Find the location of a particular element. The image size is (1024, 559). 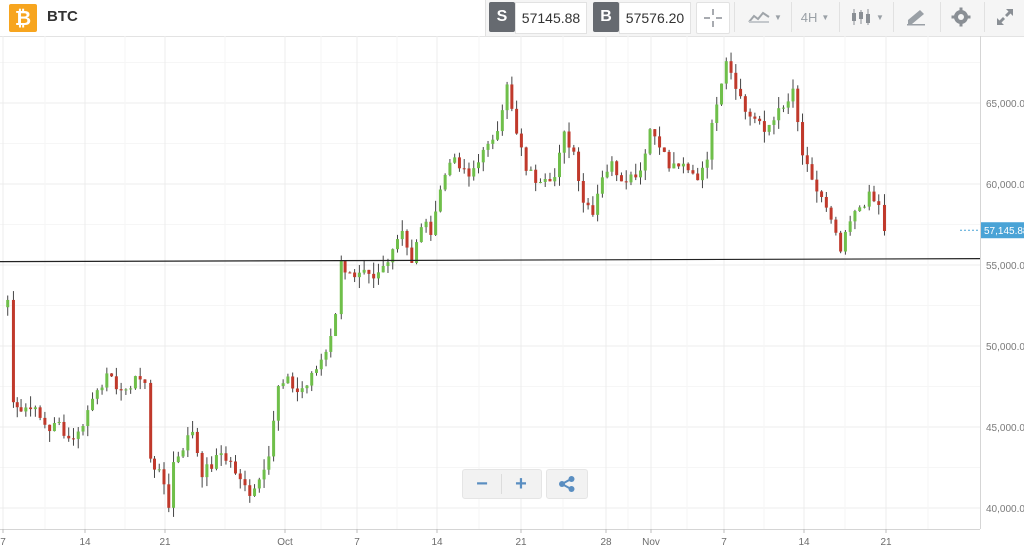

buy-badge: B is located at coordinates (606, 17).